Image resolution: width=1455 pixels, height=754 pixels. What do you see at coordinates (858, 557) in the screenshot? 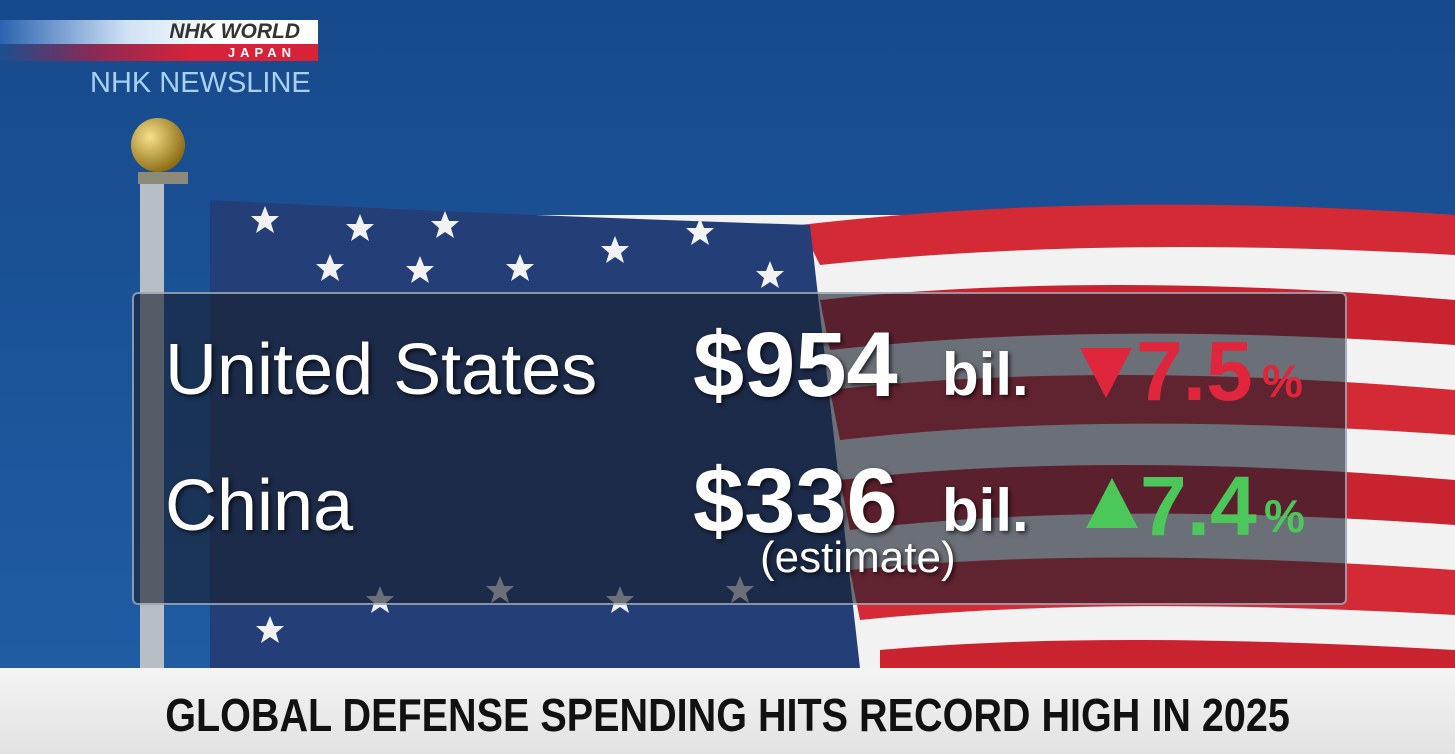
I see `estimate-note: (estimate)` at bounding box center [858, 557].